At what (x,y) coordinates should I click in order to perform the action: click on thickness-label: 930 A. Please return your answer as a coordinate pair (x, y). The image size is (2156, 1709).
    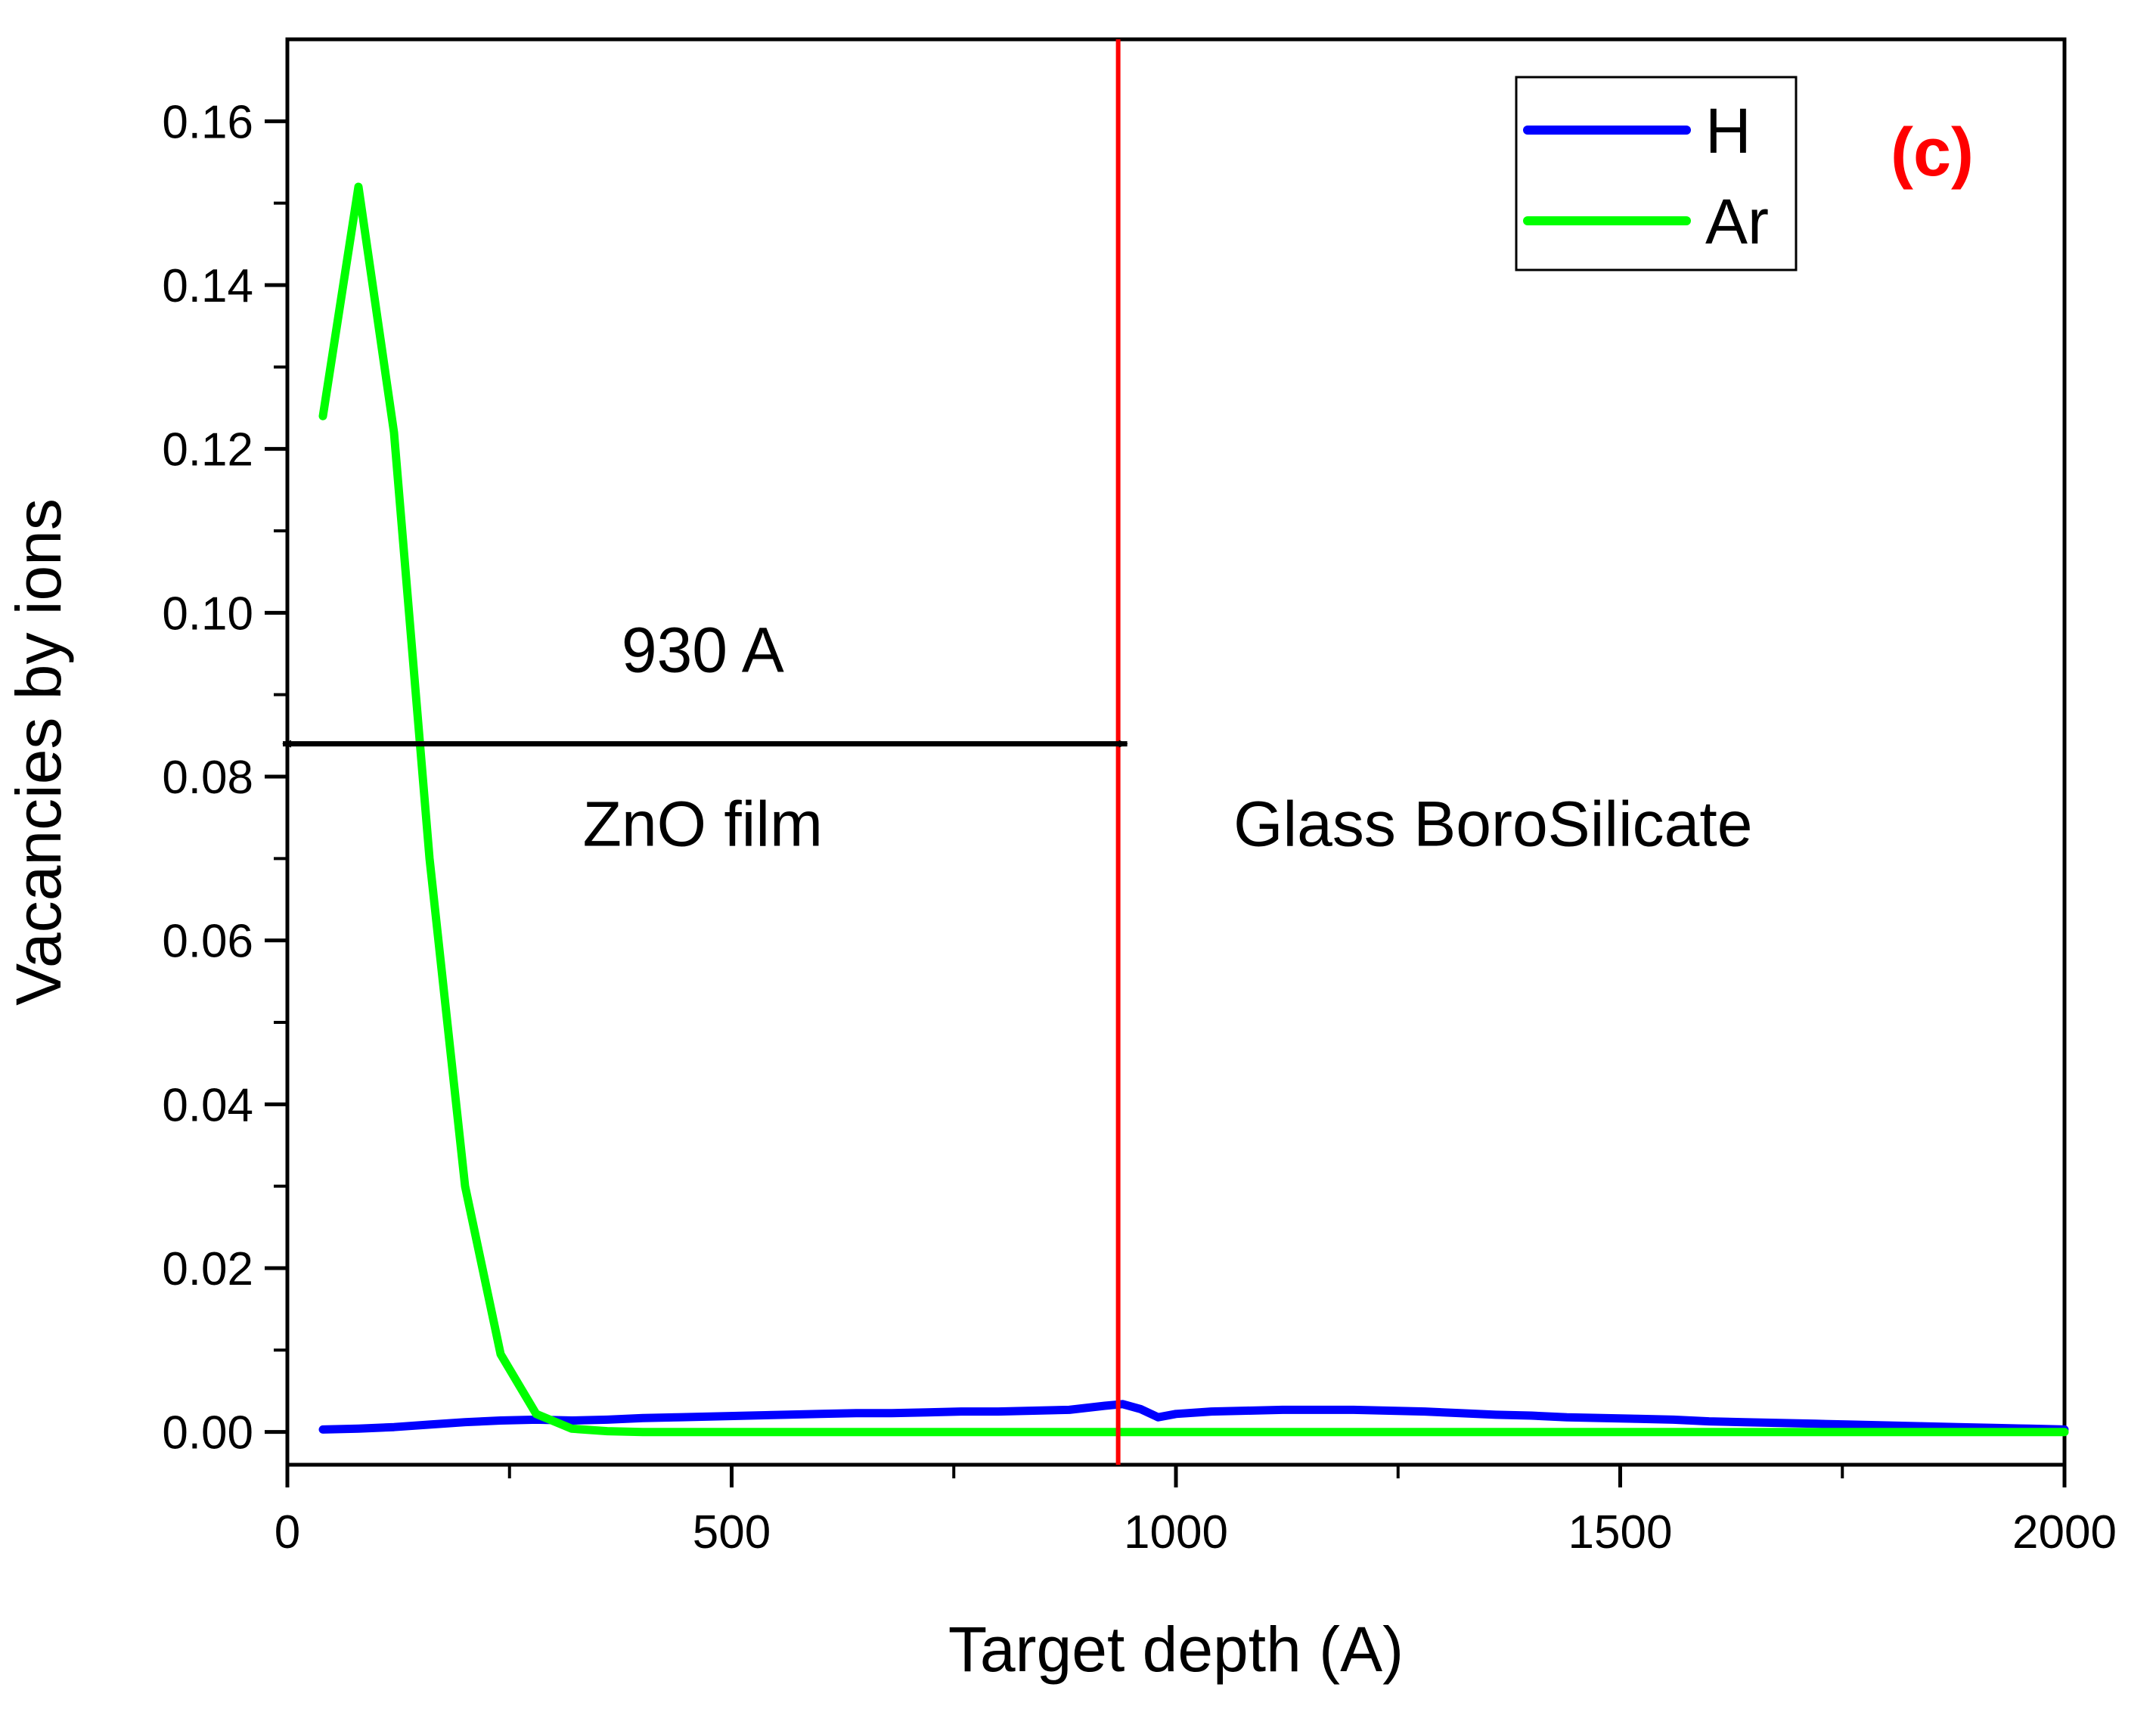
    Looking at the image, I should click on (703, 650).